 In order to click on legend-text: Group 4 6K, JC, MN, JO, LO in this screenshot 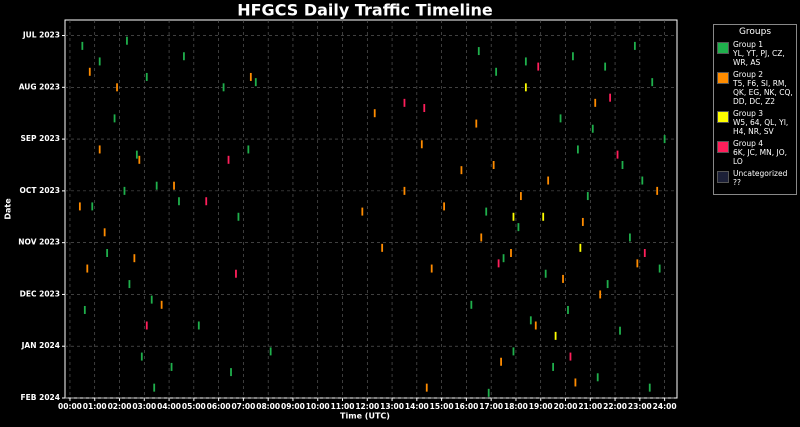, I will do `click(763, 152)`.